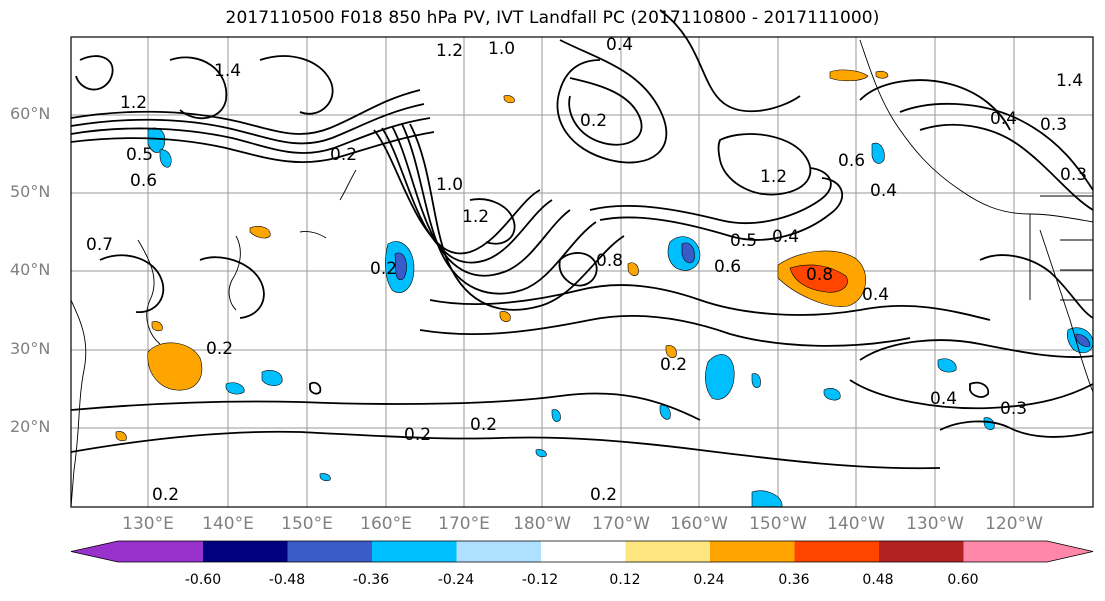  I want to click on colorbar-extend-max, so click(1070, 551).